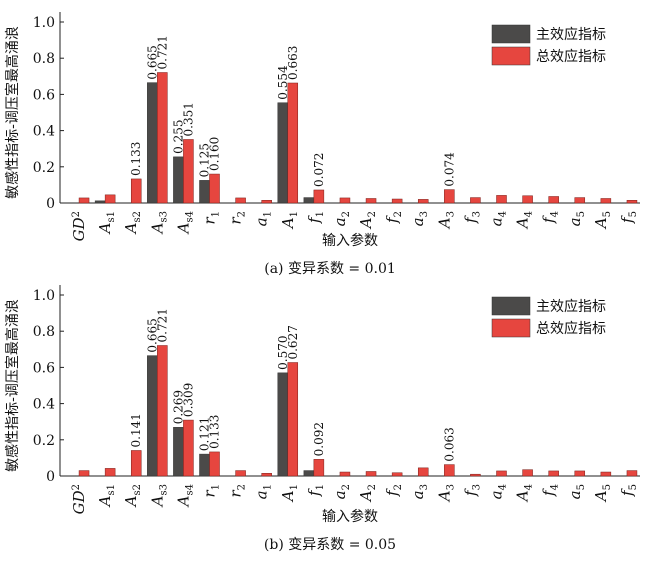 Image resolution: width=650 pixels, height=565 pixels. I want to click on legend-label: 主效应指标, so click(571, 306).